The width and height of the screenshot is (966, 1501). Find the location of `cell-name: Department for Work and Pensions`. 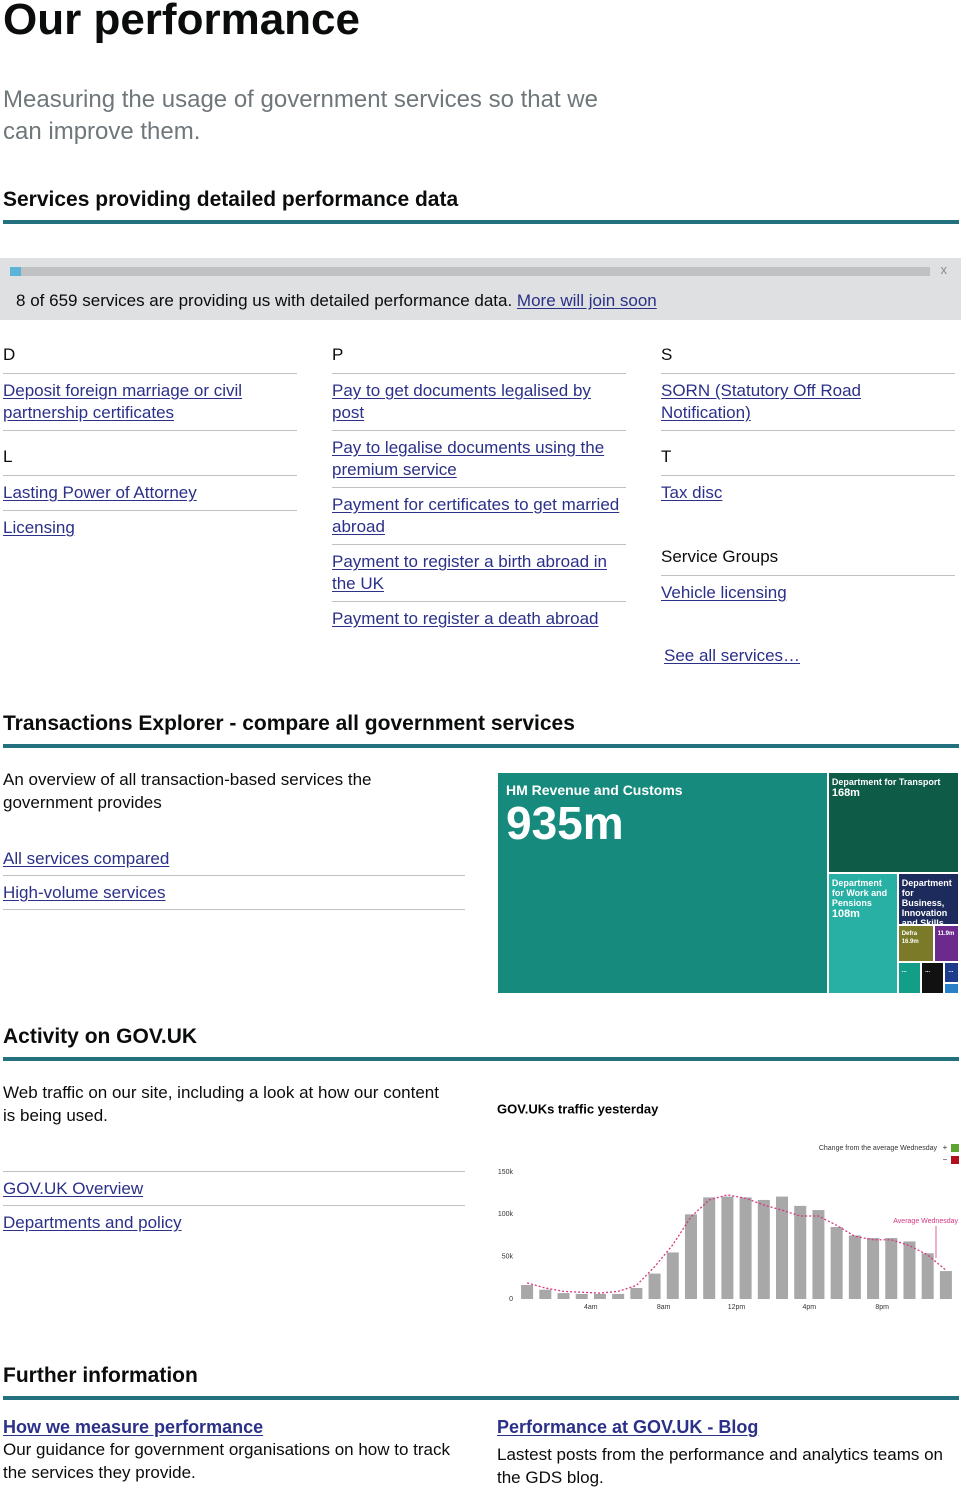

cell-name: Department for Work and Pensions is located at coordinates (859, 892).